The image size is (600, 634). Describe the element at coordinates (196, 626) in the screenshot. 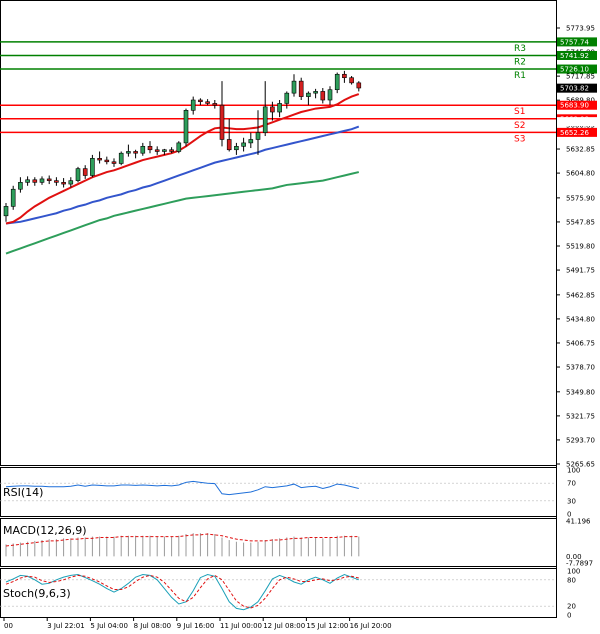

I see `time-tick-label: 9 Jul 16:00` at that location.